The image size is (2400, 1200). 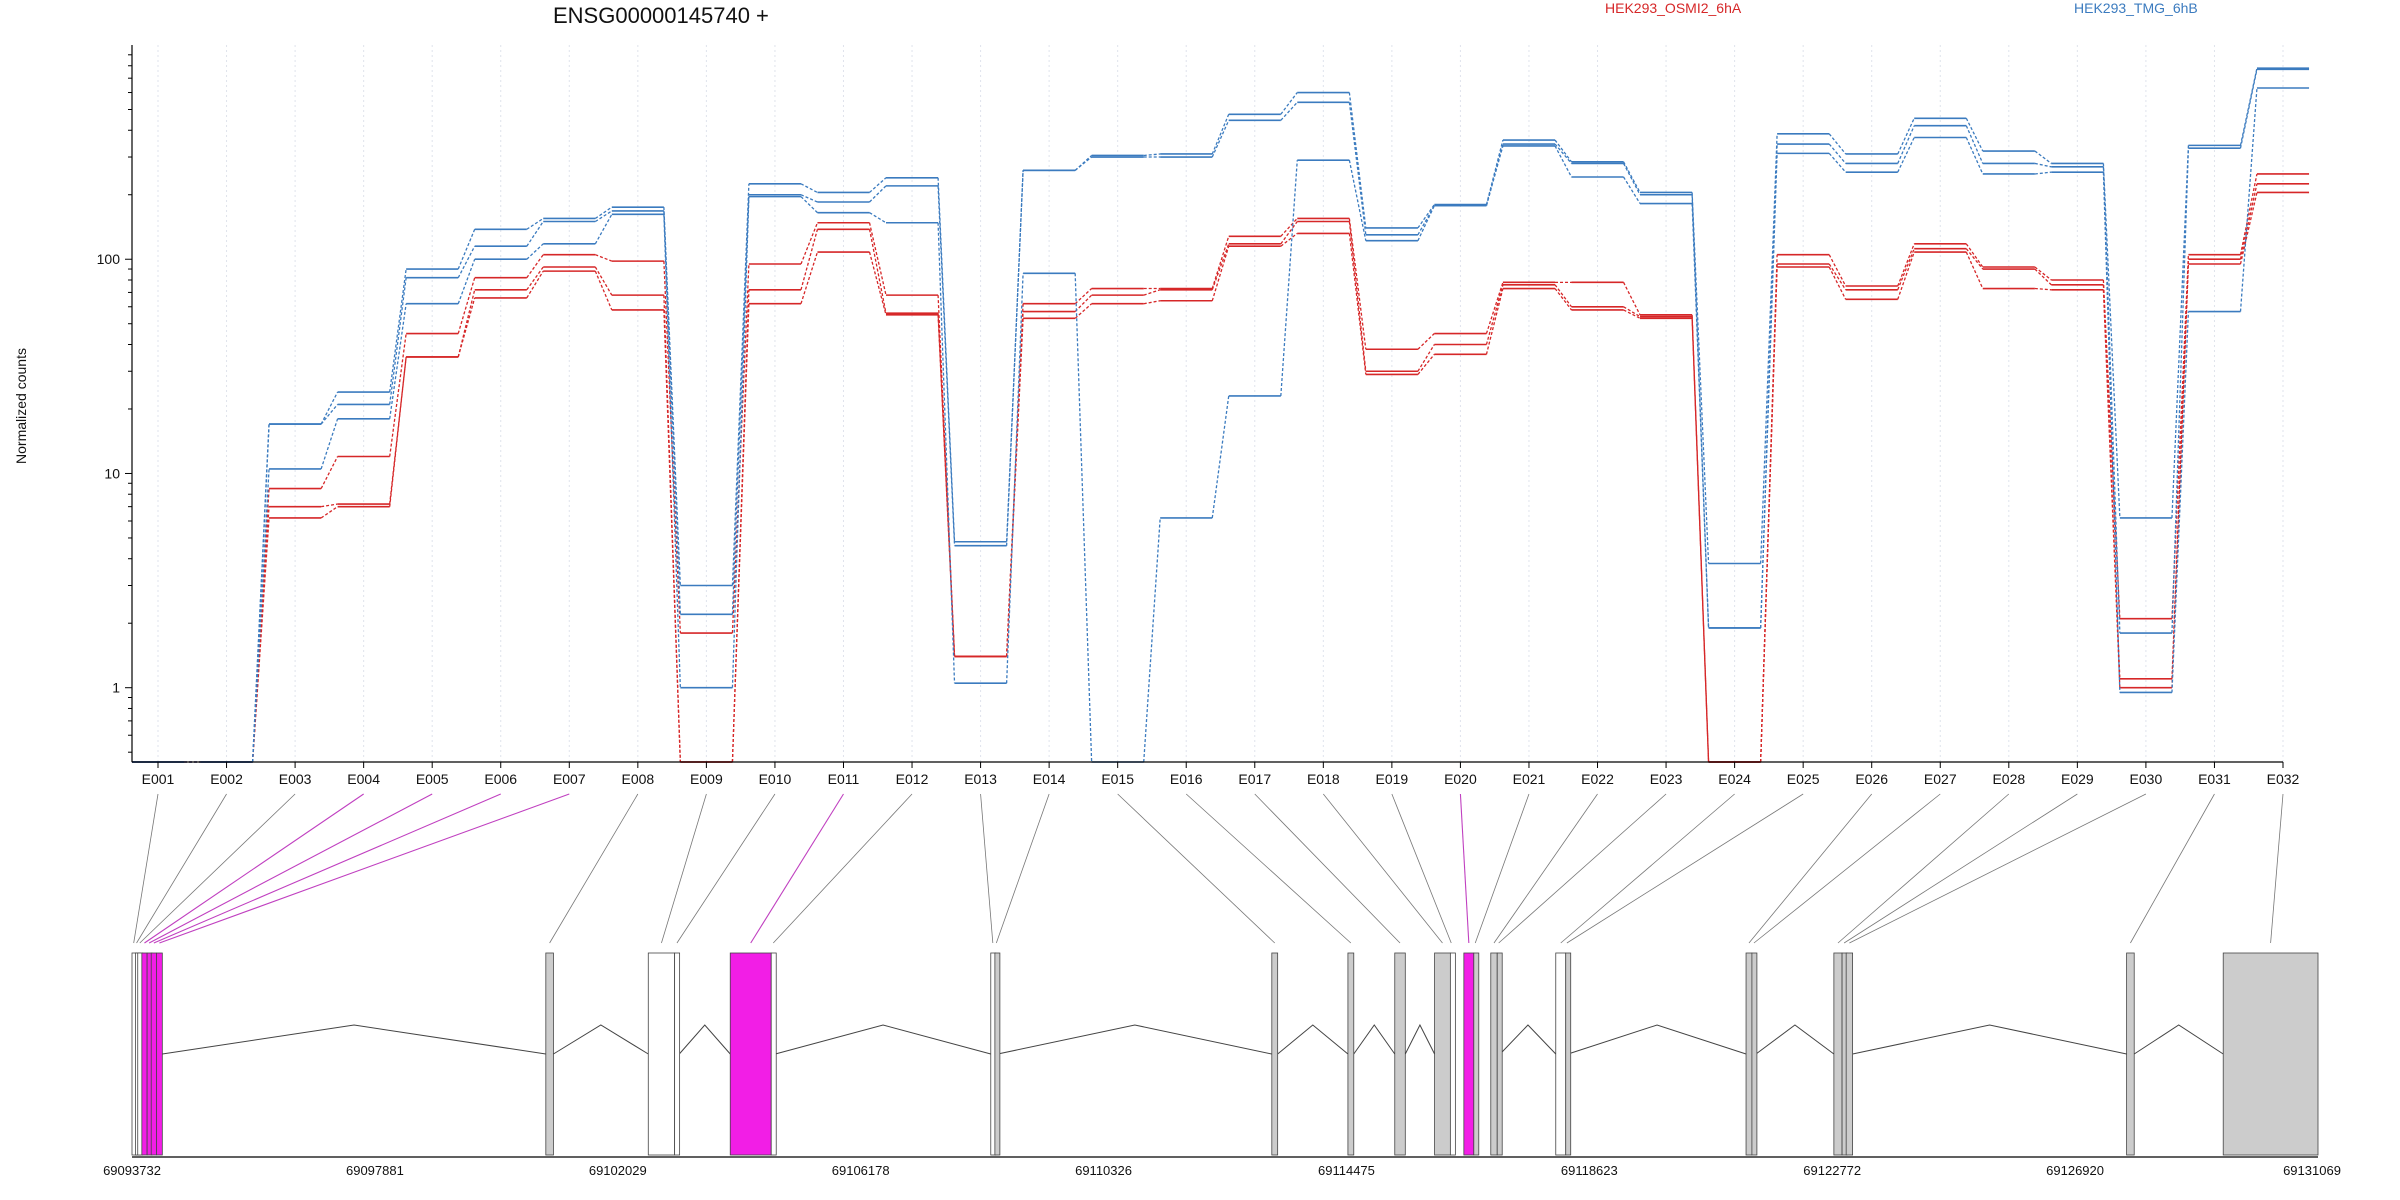 I want to click on connector-e009, so click(x=684, y=868).